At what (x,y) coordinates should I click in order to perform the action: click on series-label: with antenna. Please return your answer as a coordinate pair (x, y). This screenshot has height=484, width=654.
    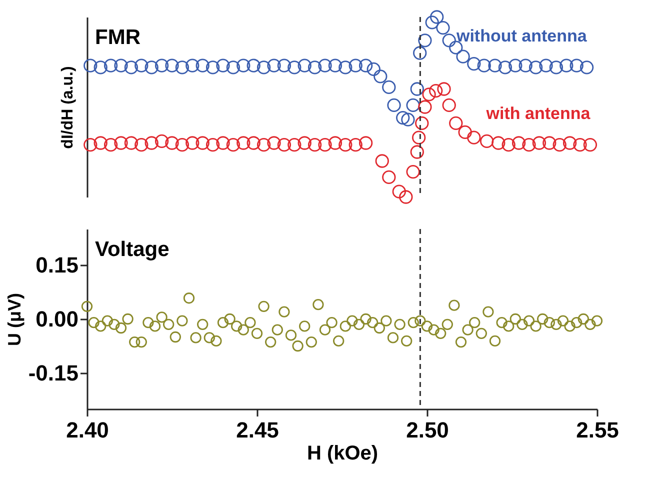
    Looking at the image, I should click on (538, 113).